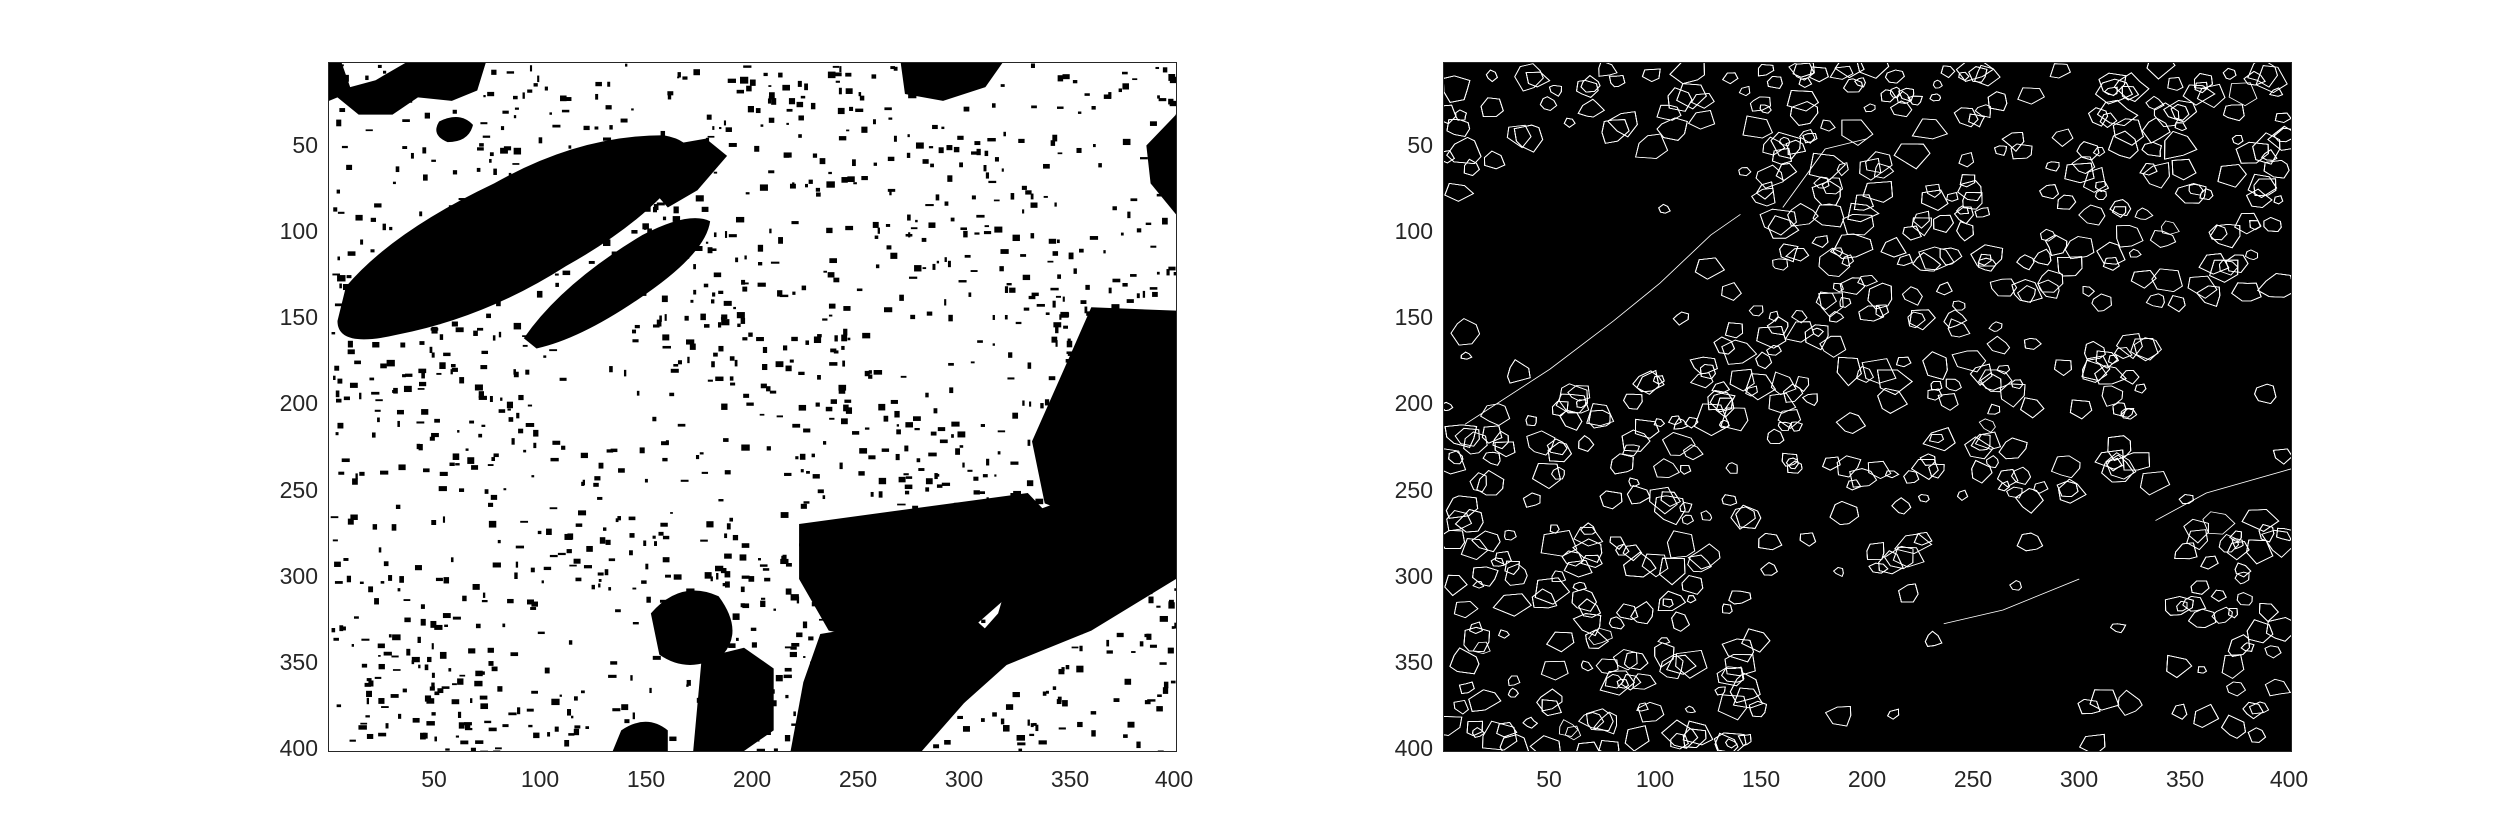  What do you see at coordinates (951, 82) in the screenshot?
I see `dark-region-top-right-blob` at bounding box center [951, 82].